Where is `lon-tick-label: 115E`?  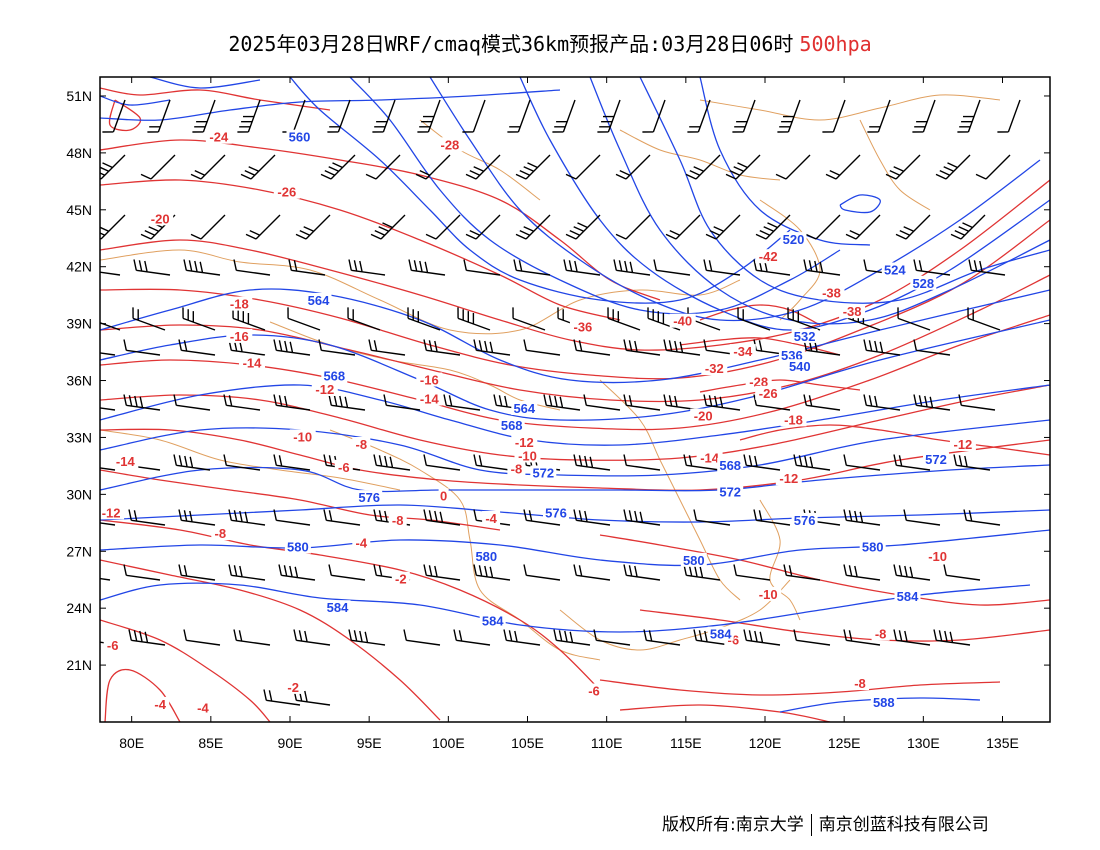
lon-tick-label: 115E is located at coordinates (686, 743).